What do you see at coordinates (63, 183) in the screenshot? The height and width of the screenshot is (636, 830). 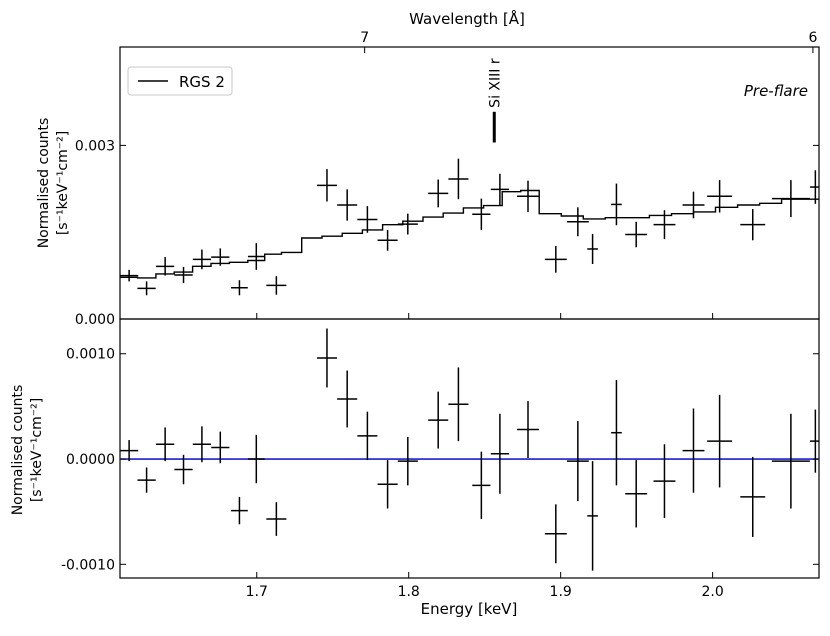 I see `top-y-label-line2: [s⁻¹keV⁻¹cm⁻²]` at bounding box center [63, 183].